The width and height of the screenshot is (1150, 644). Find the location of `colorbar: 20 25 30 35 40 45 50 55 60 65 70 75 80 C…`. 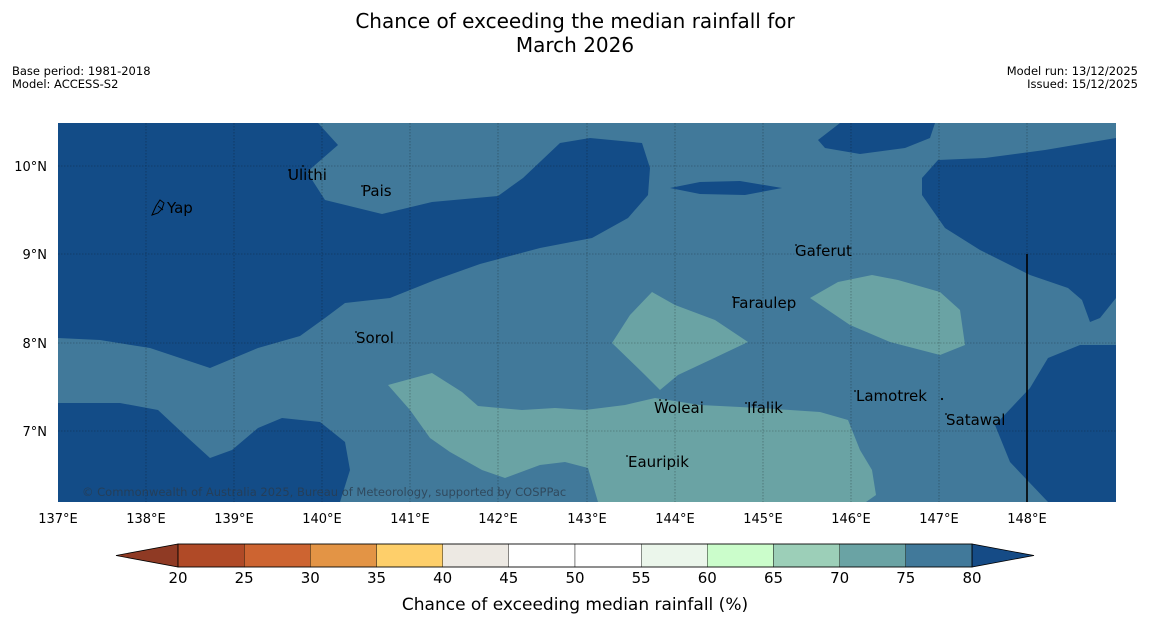

colorbar: 20 25 30 35 40 45 50 55 60 65 70 75 80 C… is located at coordinates (575, 579).